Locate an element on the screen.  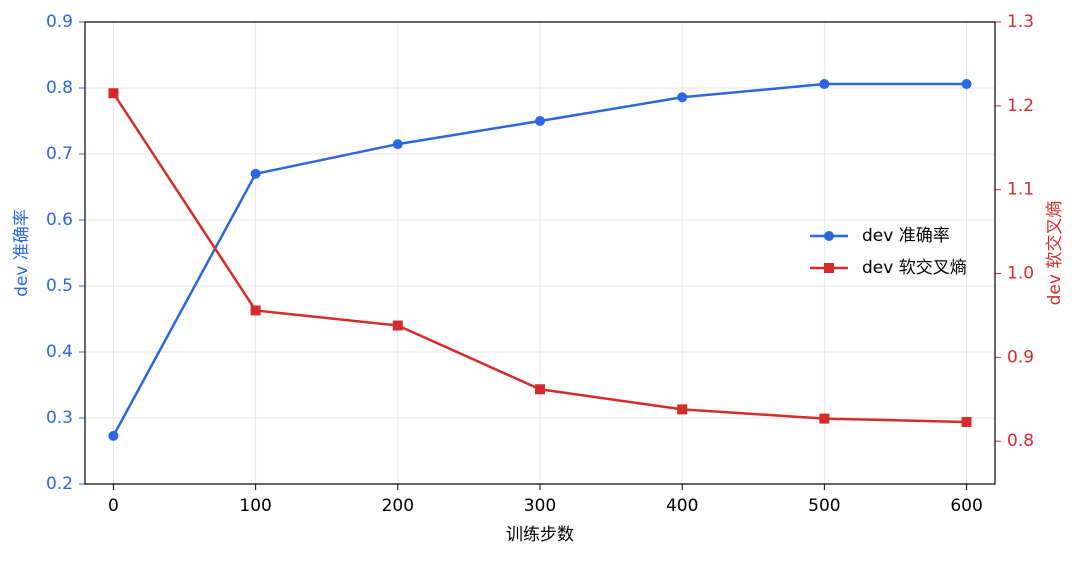
y2-tick-label: 1.1 is located at coordinates (1020, 190).